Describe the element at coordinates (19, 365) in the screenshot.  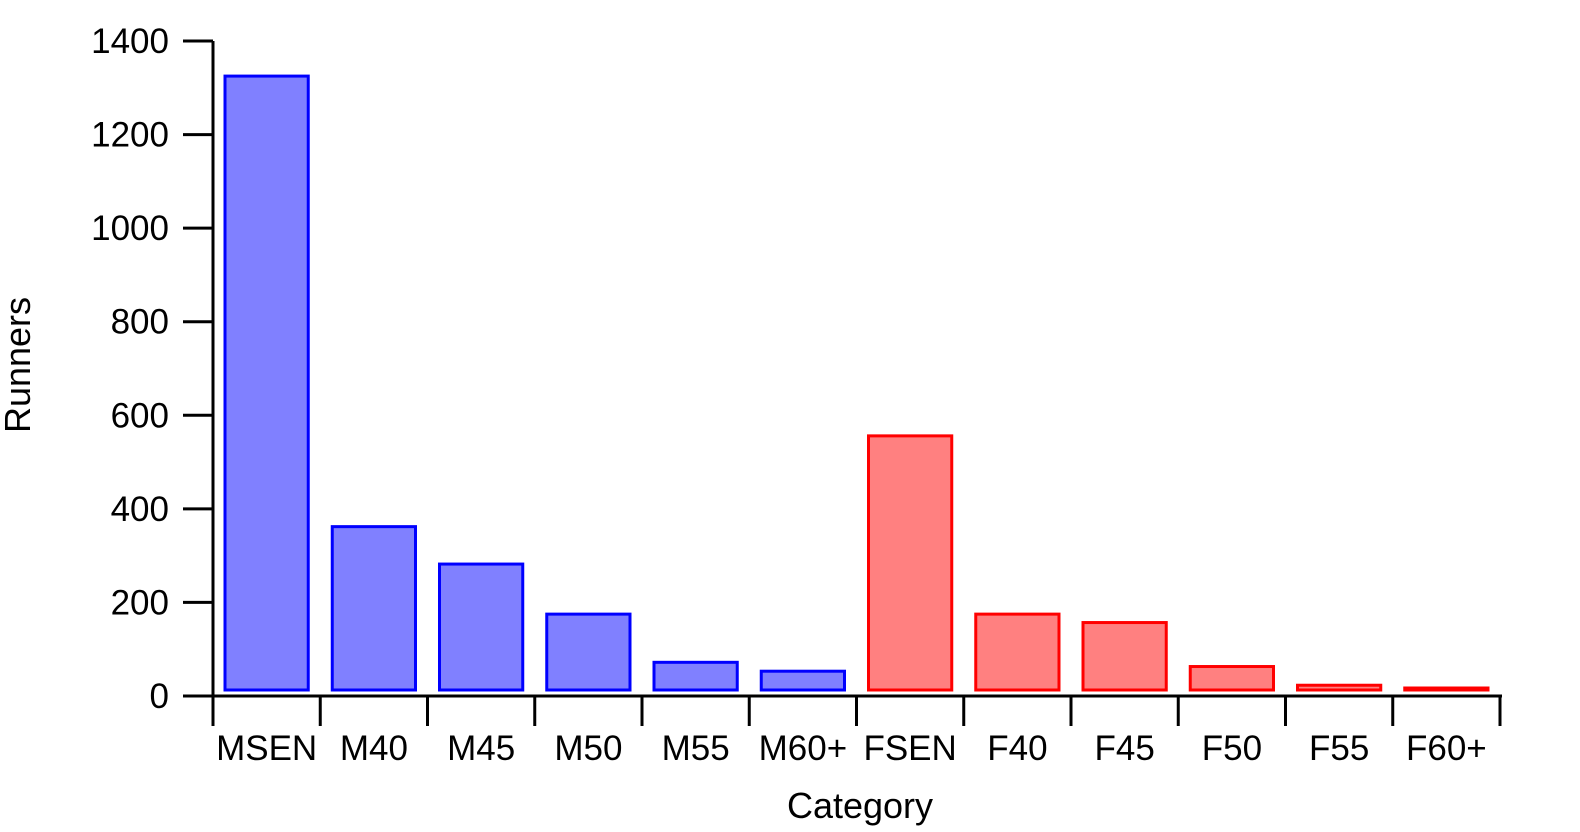
I see `y-axis-title: Runners` at that location.